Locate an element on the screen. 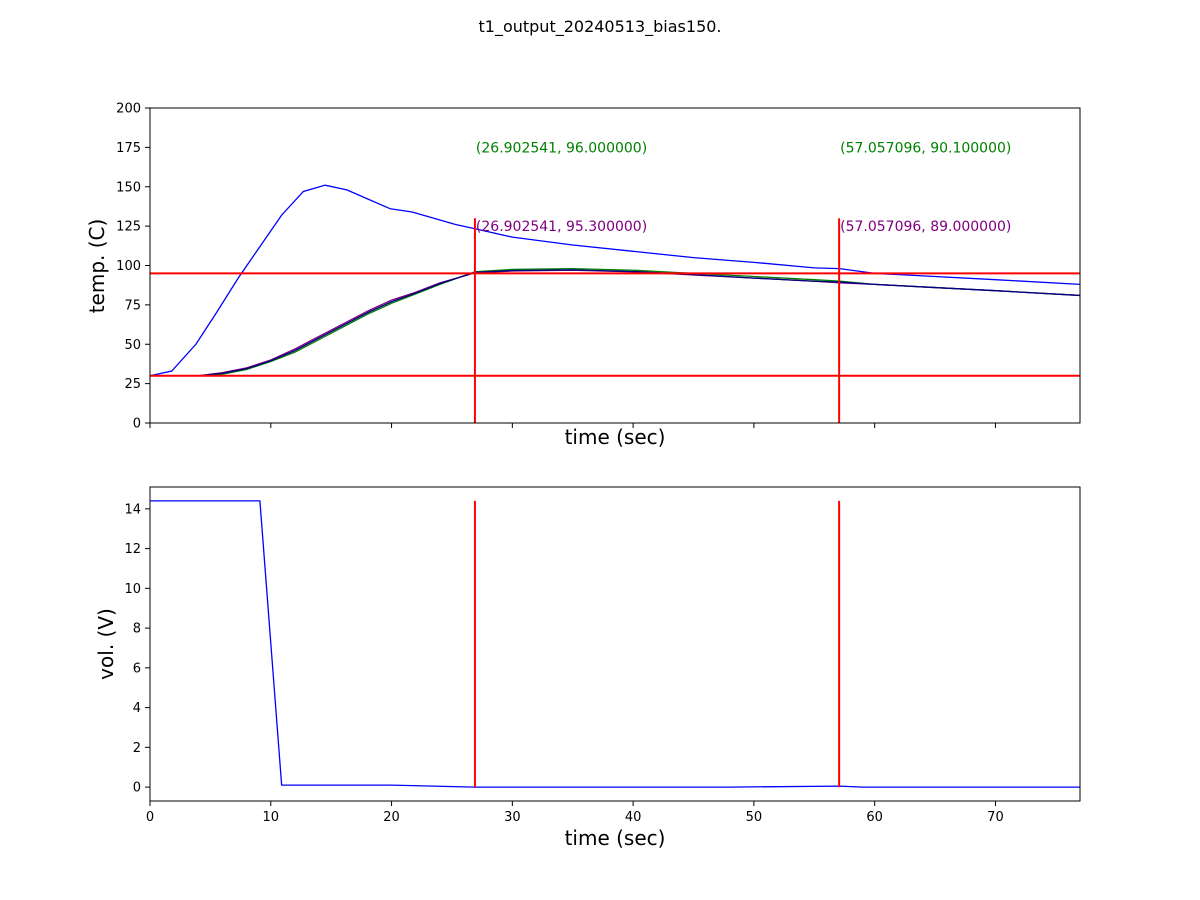 Image resolution: width=1200 pixels, height=900 pixels. voltage-ytick-label: 6 is located at coordinates (137, 668).